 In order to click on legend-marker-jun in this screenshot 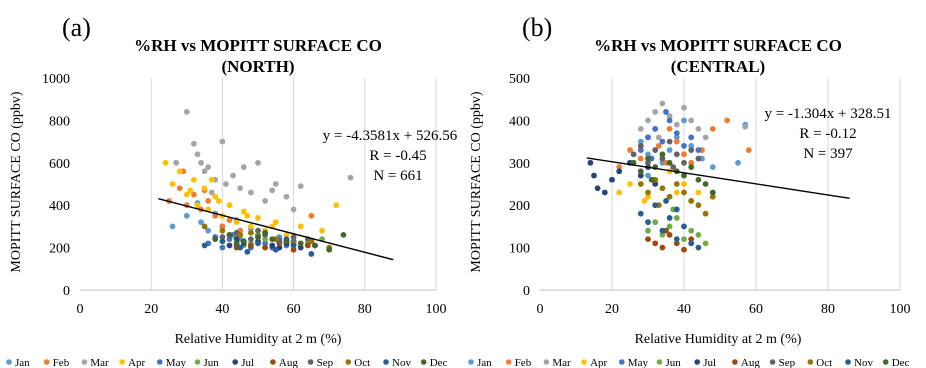, I will do `click(659, 362)`.